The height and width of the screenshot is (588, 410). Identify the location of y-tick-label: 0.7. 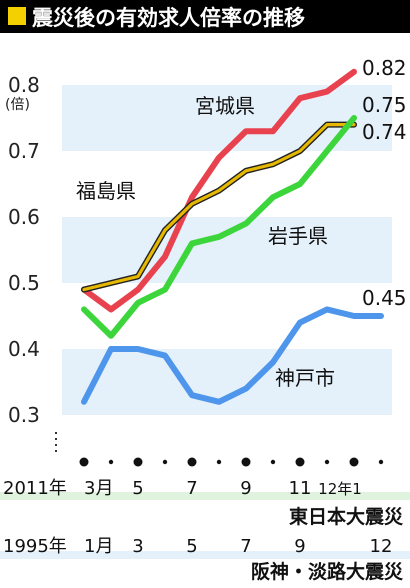
(24, 151).